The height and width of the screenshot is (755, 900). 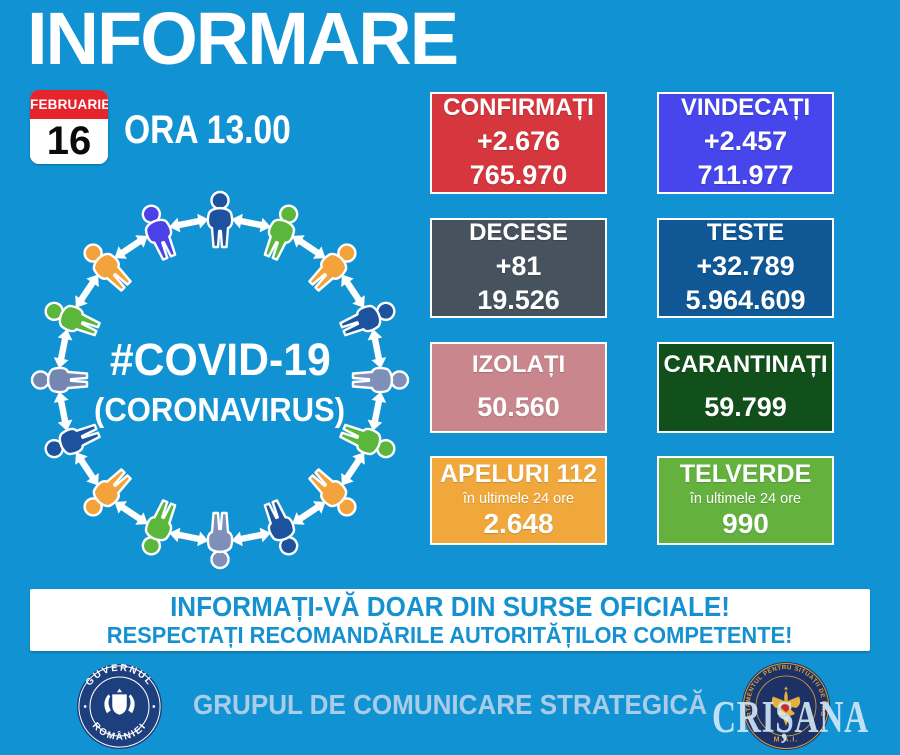 I want to click on stat-card-vindecati: VINDECAȚI +2.457 711.977, so click(x=745, y=143).